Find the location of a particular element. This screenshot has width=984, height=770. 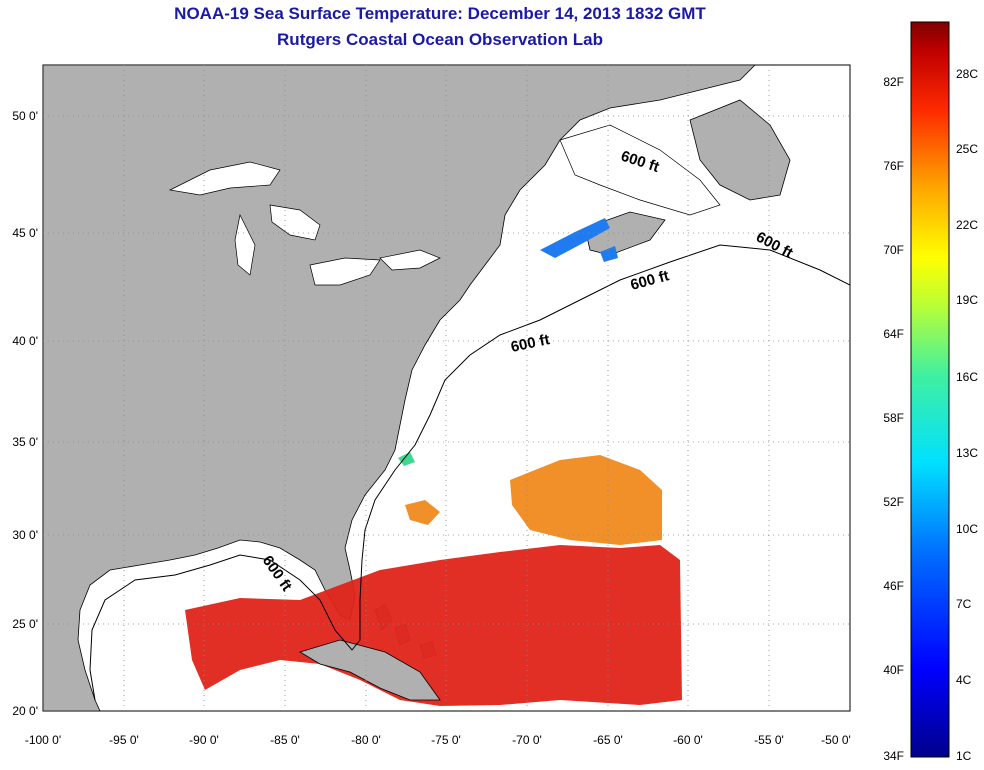

y-tick-label: 25 0' is located at coordinates (25, 624).